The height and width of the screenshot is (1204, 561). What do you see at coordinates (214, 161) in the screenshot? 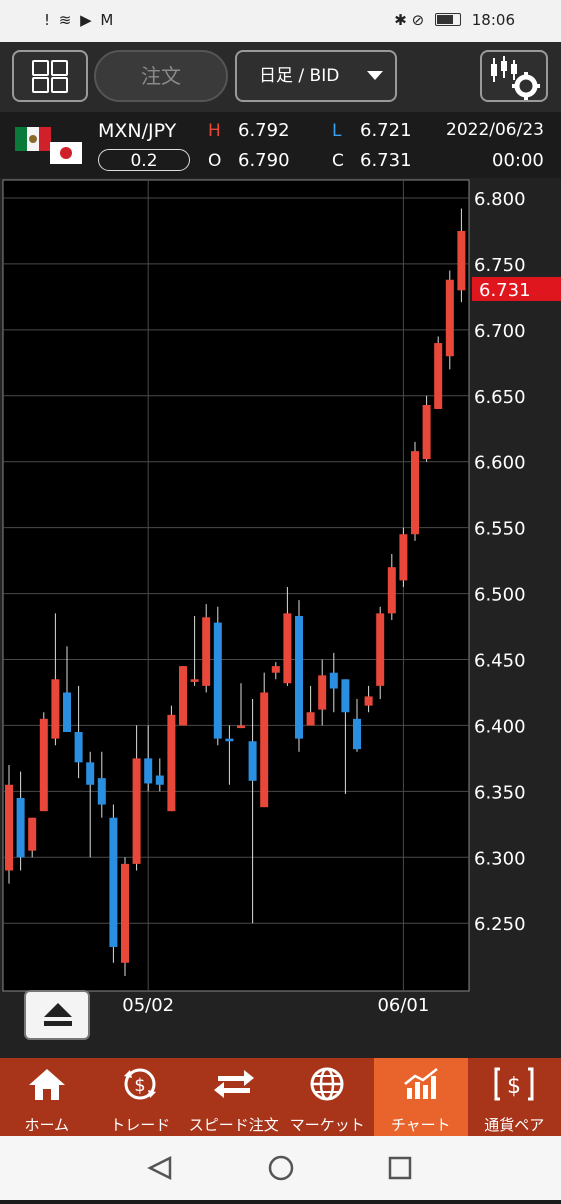
I see `open-label: O` at bounding box center [214, 161].